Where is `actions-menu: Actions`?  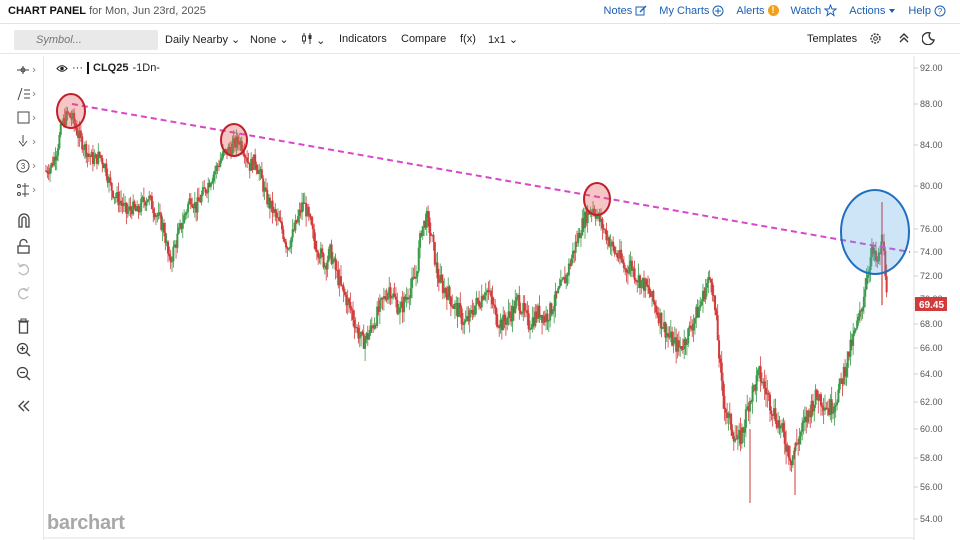 actions-menu: Actions is located at coordinates (872, 11).